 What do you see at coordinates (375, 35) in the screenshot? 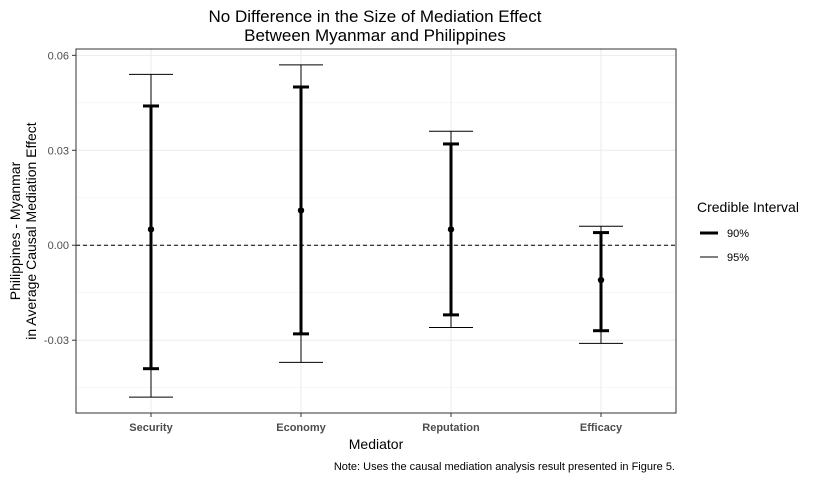
I see `chart-title-line-2: Between Myanmar and Philippines` at bounding box center [375, 35].